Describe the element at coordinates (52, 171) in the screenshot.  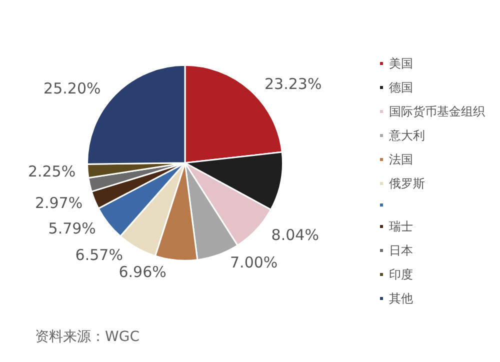
I see `data-label: 2.25%` at that location.